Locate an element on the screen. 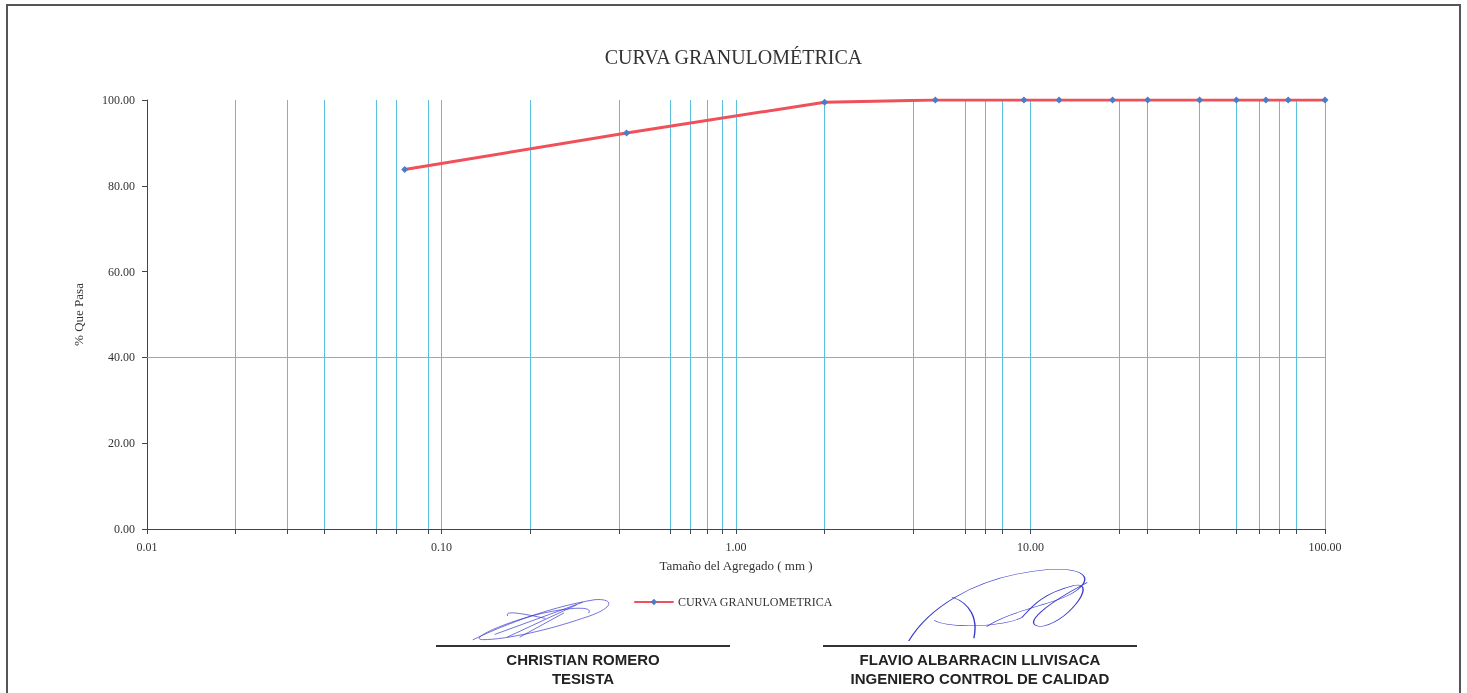  x-tick-label: 1.00 is located at coordinates (736, 547).